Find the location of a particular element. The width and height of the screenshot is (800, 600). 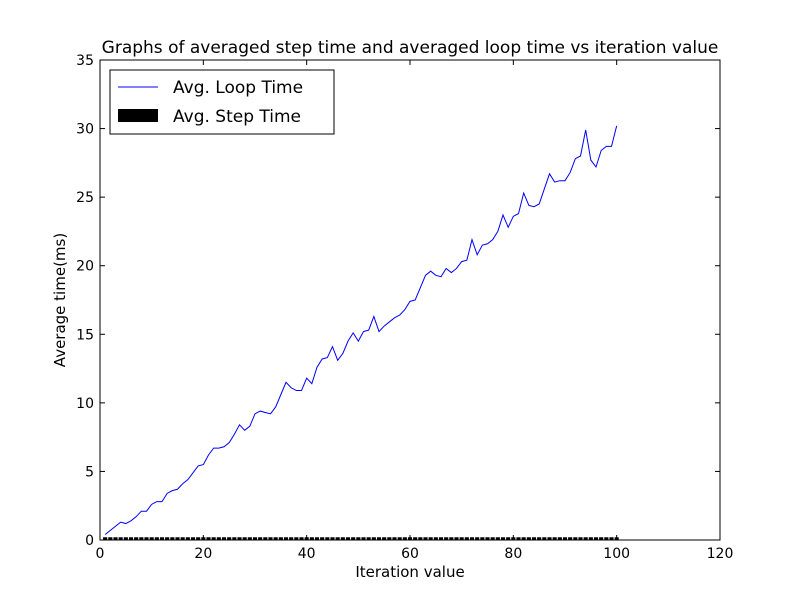

legend-step-label: Avg. Step Time is located at coordinates (237, 117).